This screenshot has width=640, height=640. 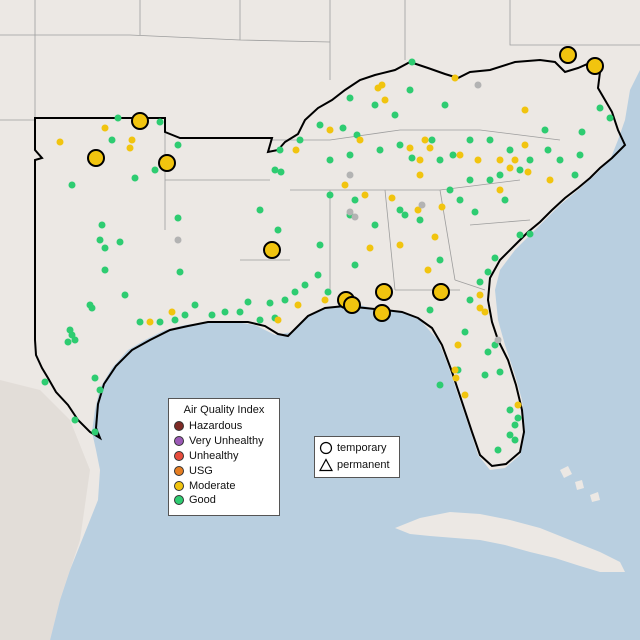 I want to click on hazardous-swatch-icon, so click(x=179, y=426).